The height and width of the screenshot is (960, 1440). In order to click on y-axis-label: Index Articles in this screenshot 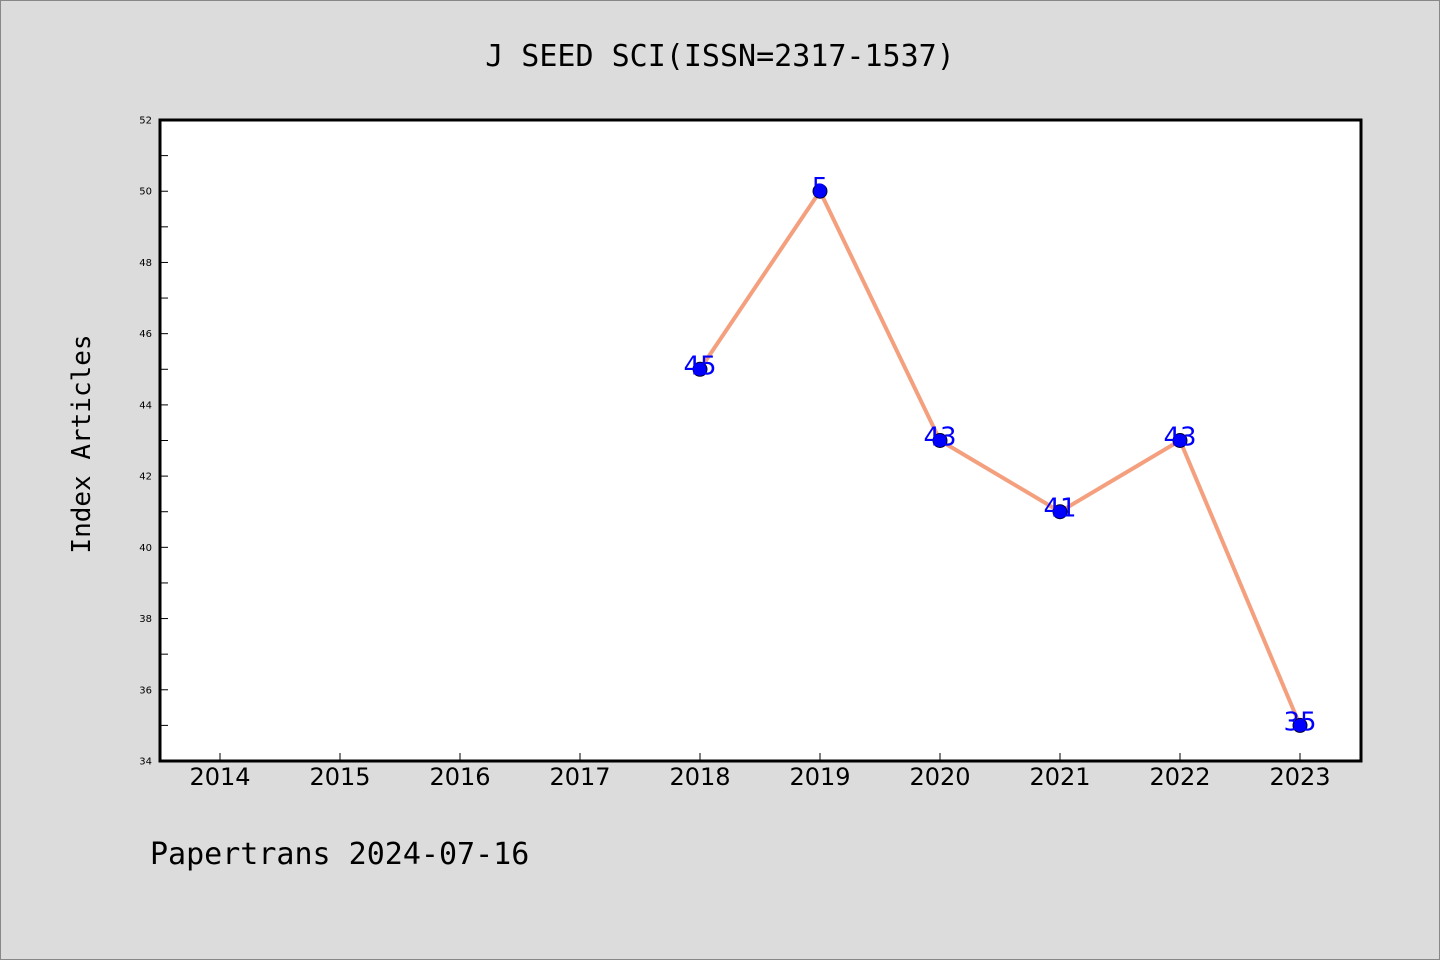, I will do `click(82, 443)`.